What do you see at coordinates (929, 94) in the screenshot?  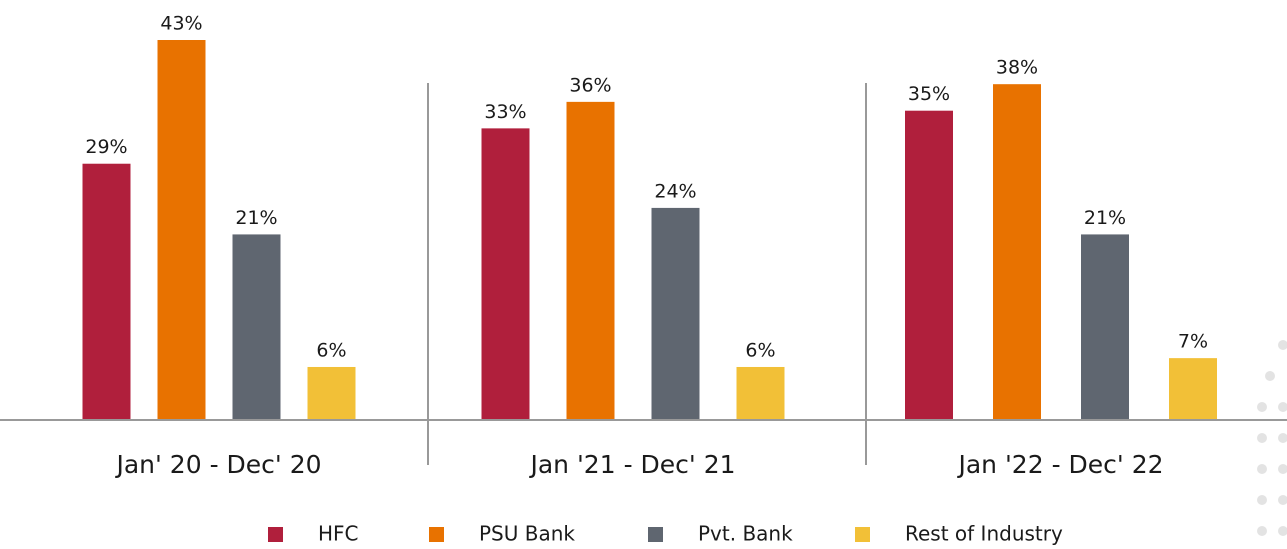 I see `value-label: 35%` at bounding box center [929, 94].